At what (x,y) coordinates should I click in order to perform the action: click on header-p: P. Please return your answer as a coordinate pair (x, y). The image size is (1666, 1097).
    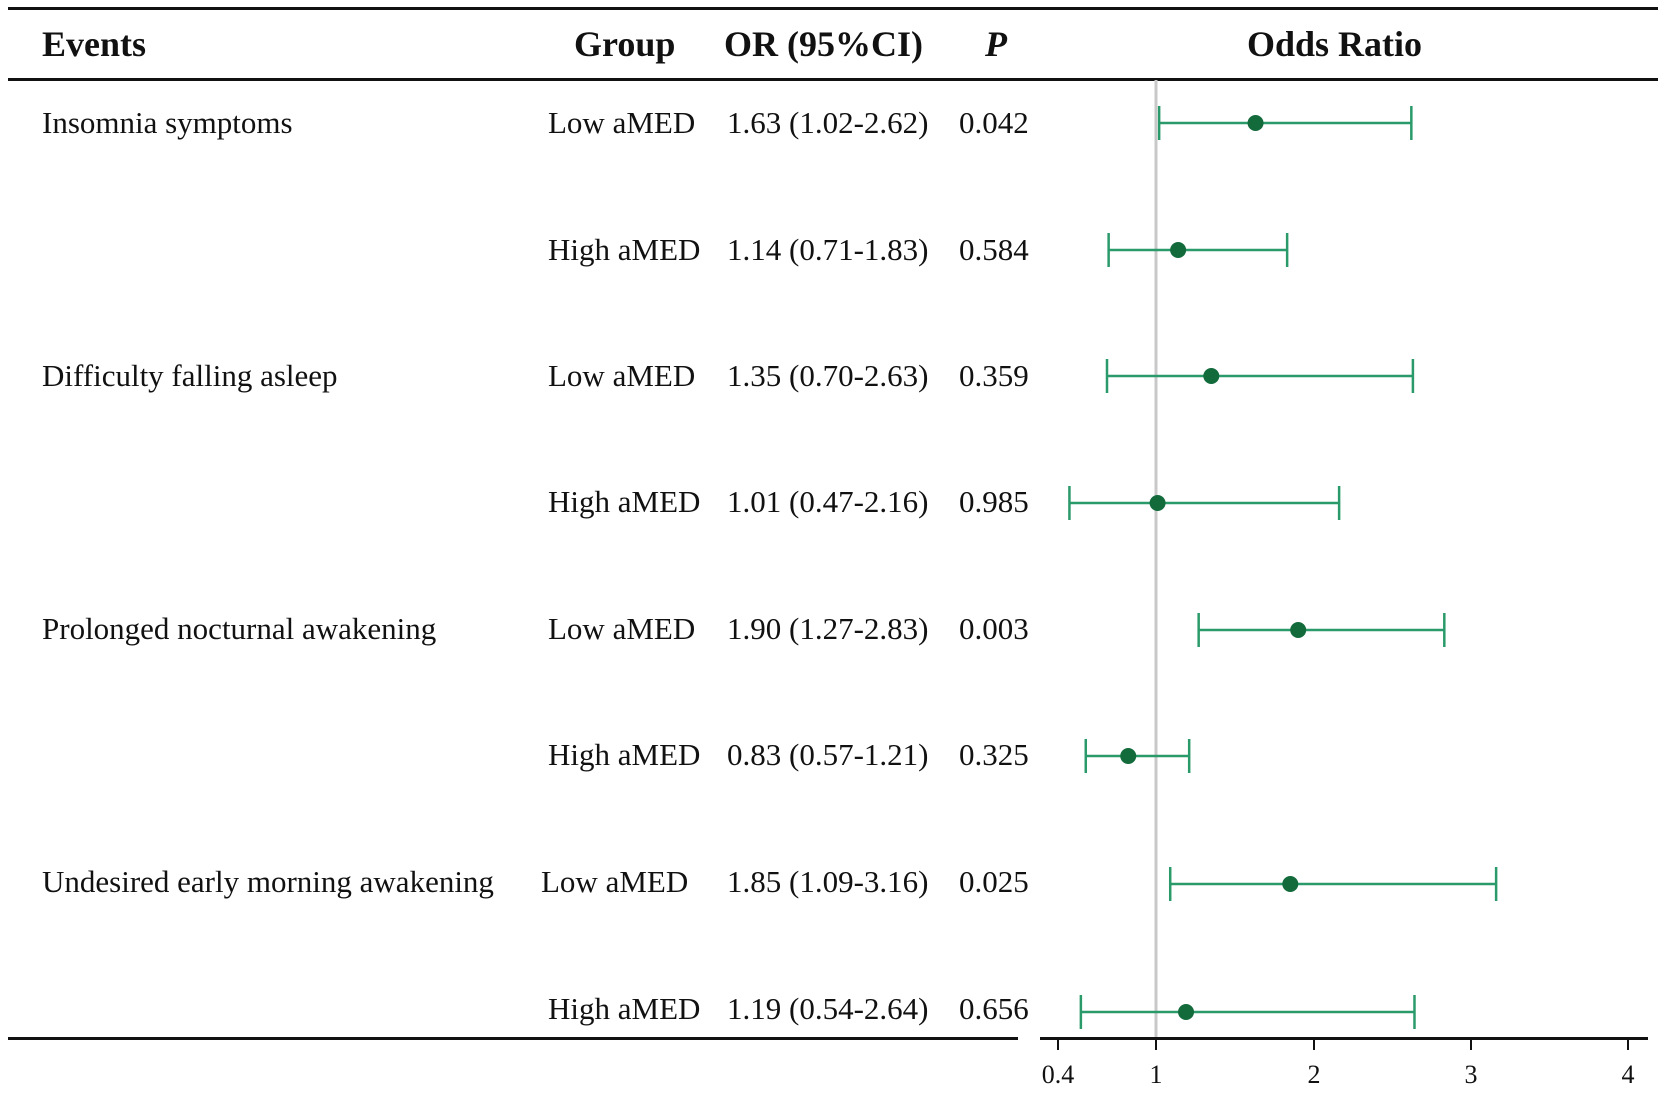
    Looking at the image, I should click on (996, 44).